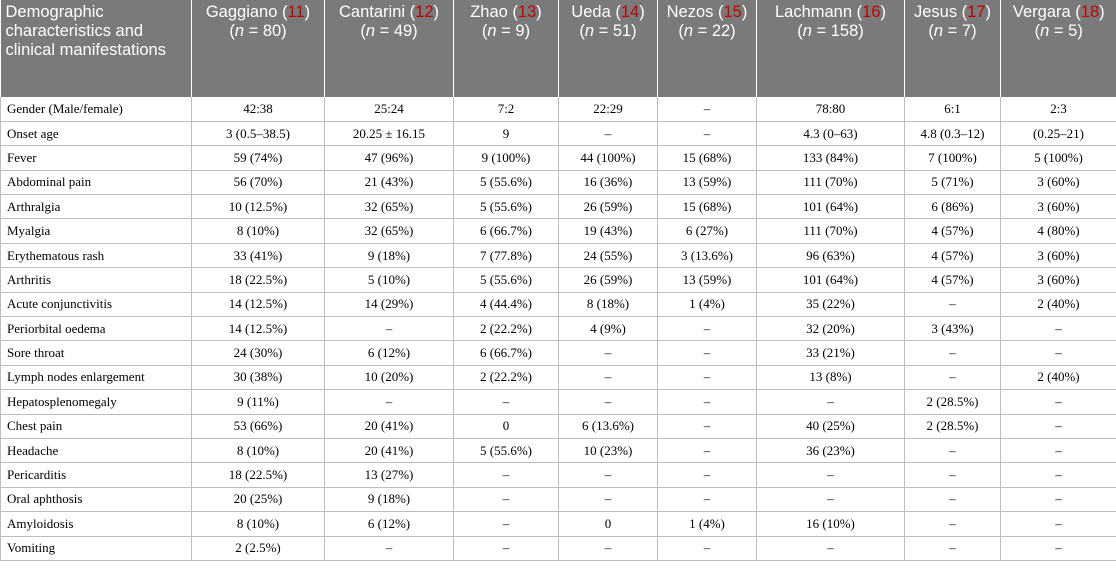  I want to click on row-label: Sore throat, so click(96, 353).